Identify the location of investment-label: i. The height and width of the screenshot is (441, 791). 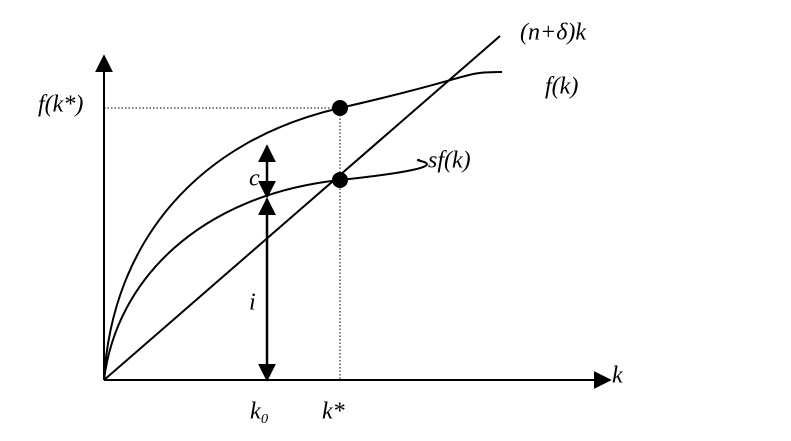
(252, 303).